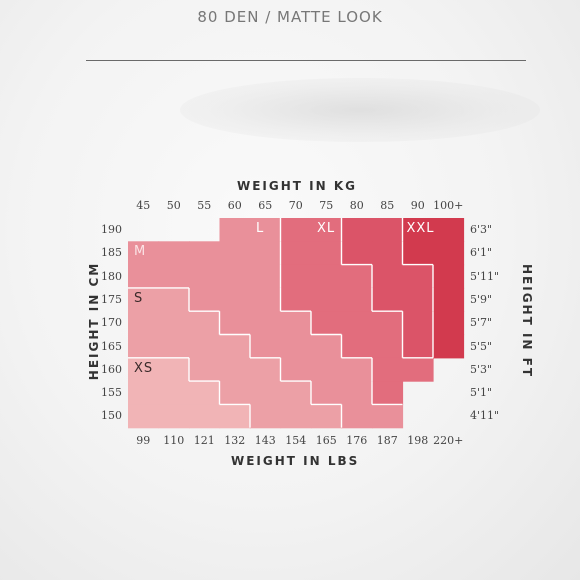 Image resolution: width=580 pixels, height=580 pixels. I want to click on background-smudge, so click(360, 110).